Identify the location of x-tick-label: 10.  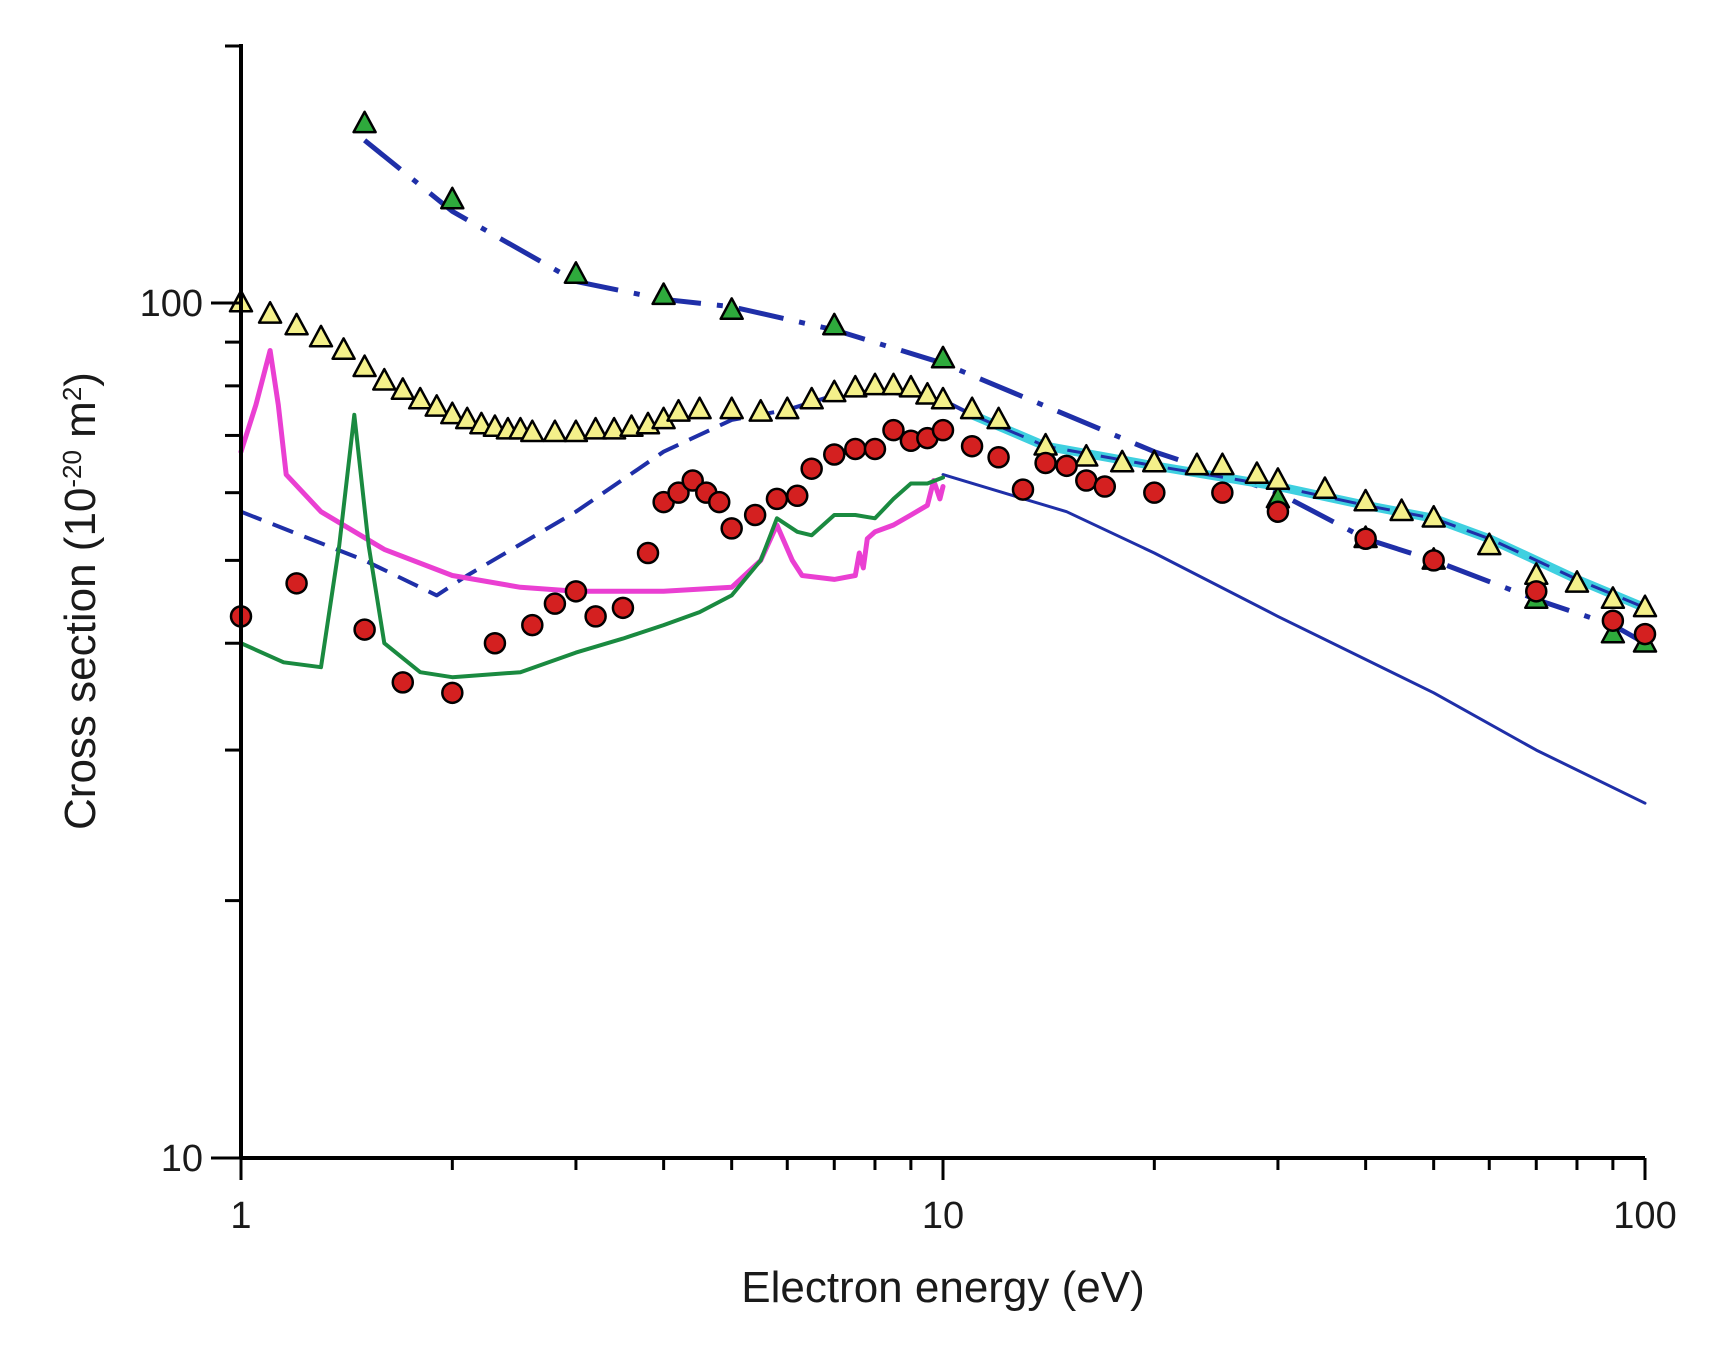
(943, 1216).